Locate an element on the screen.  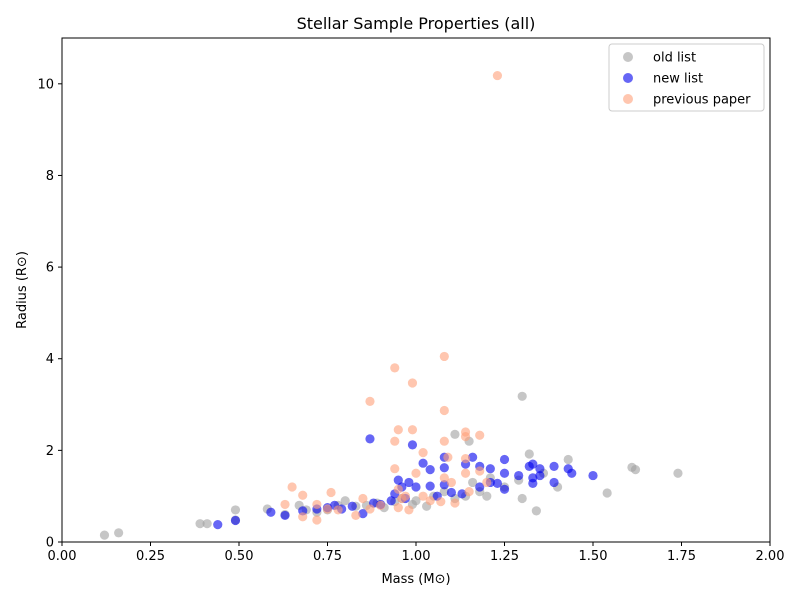
legend-box is located at coordinates (686, 77).